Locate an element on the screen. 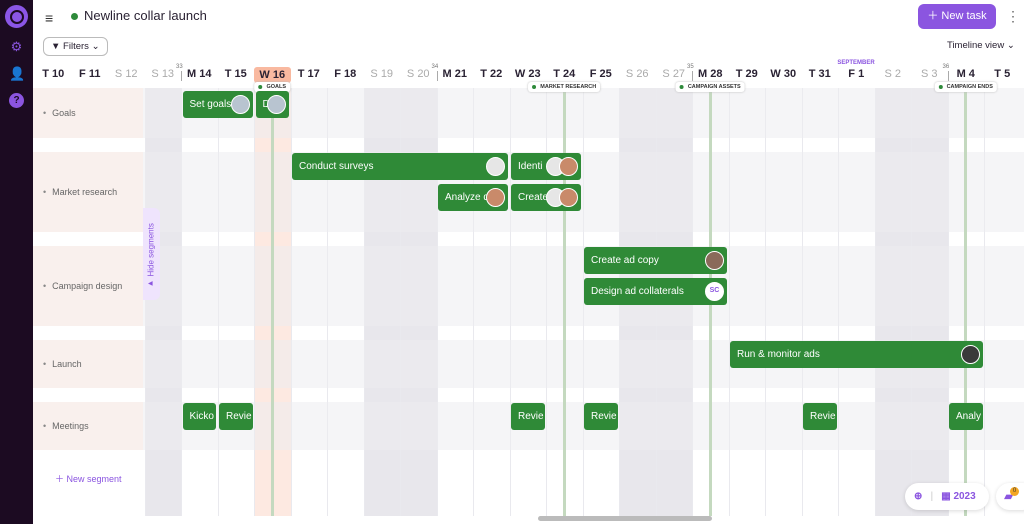 The width and height of the screenshot is (1024, 524). day-header: M 14 is located at coordinates (199, 74).